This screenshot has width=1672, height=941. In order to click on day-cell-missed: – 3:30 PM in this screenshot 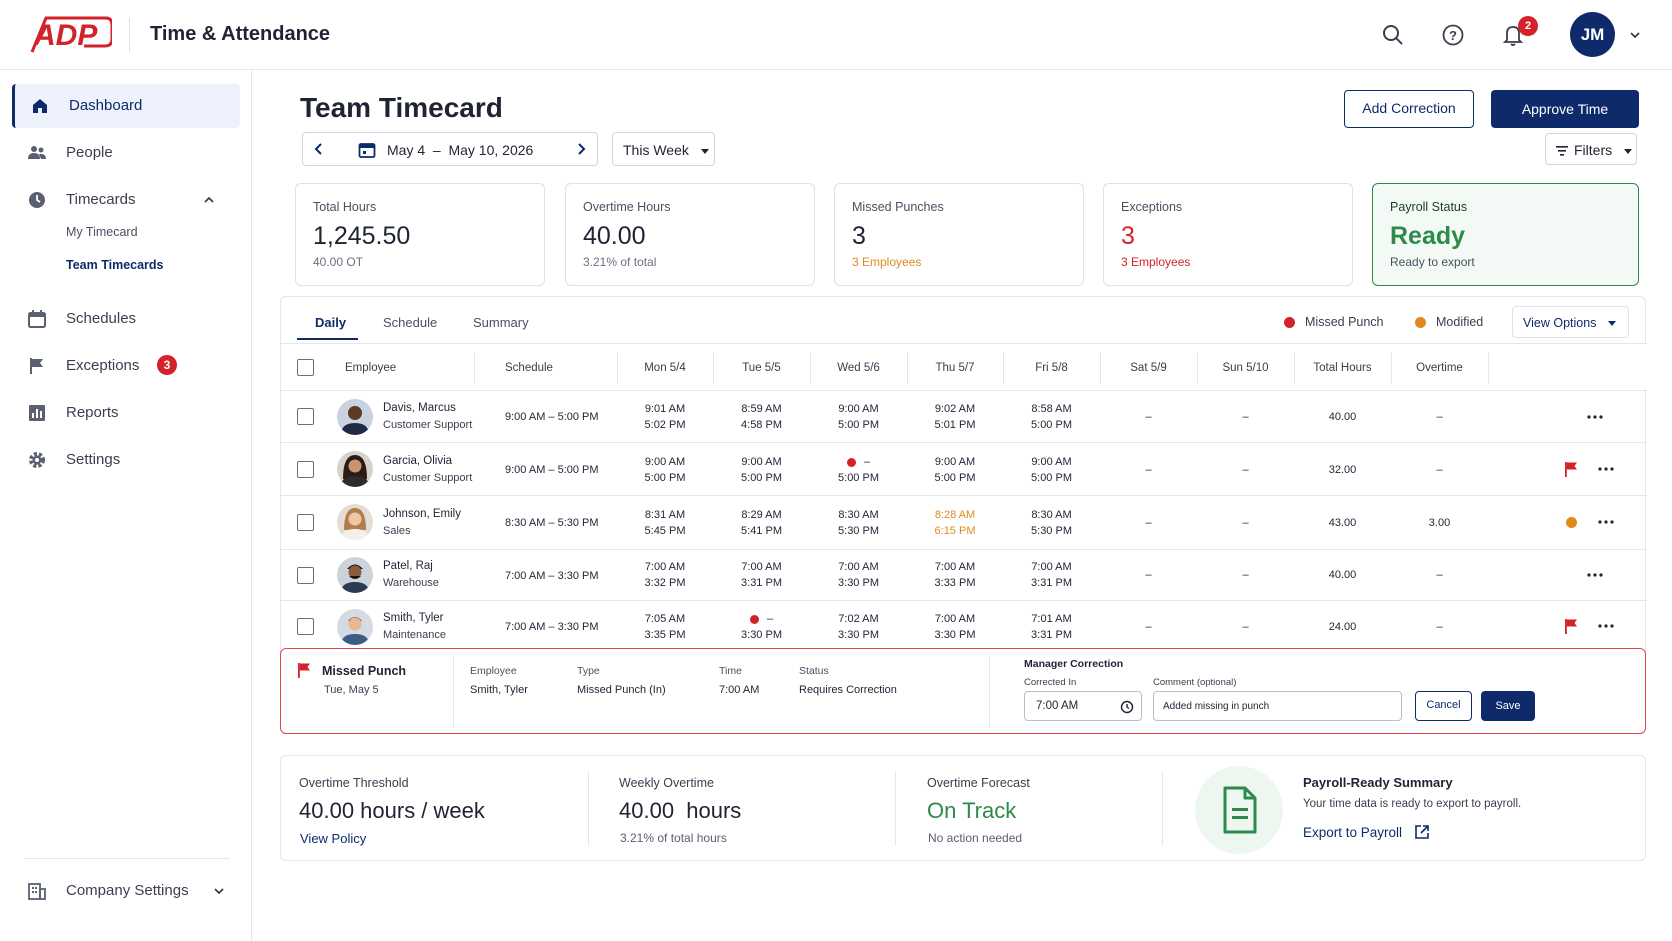, I will do `click(761, 627)`.